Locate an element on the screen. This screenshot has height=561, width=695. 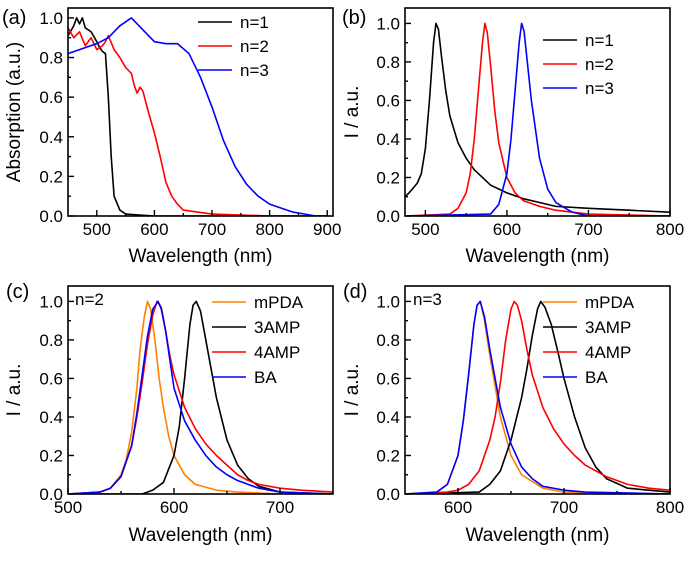
series-line-4amp is located at coordinates (537, 397).